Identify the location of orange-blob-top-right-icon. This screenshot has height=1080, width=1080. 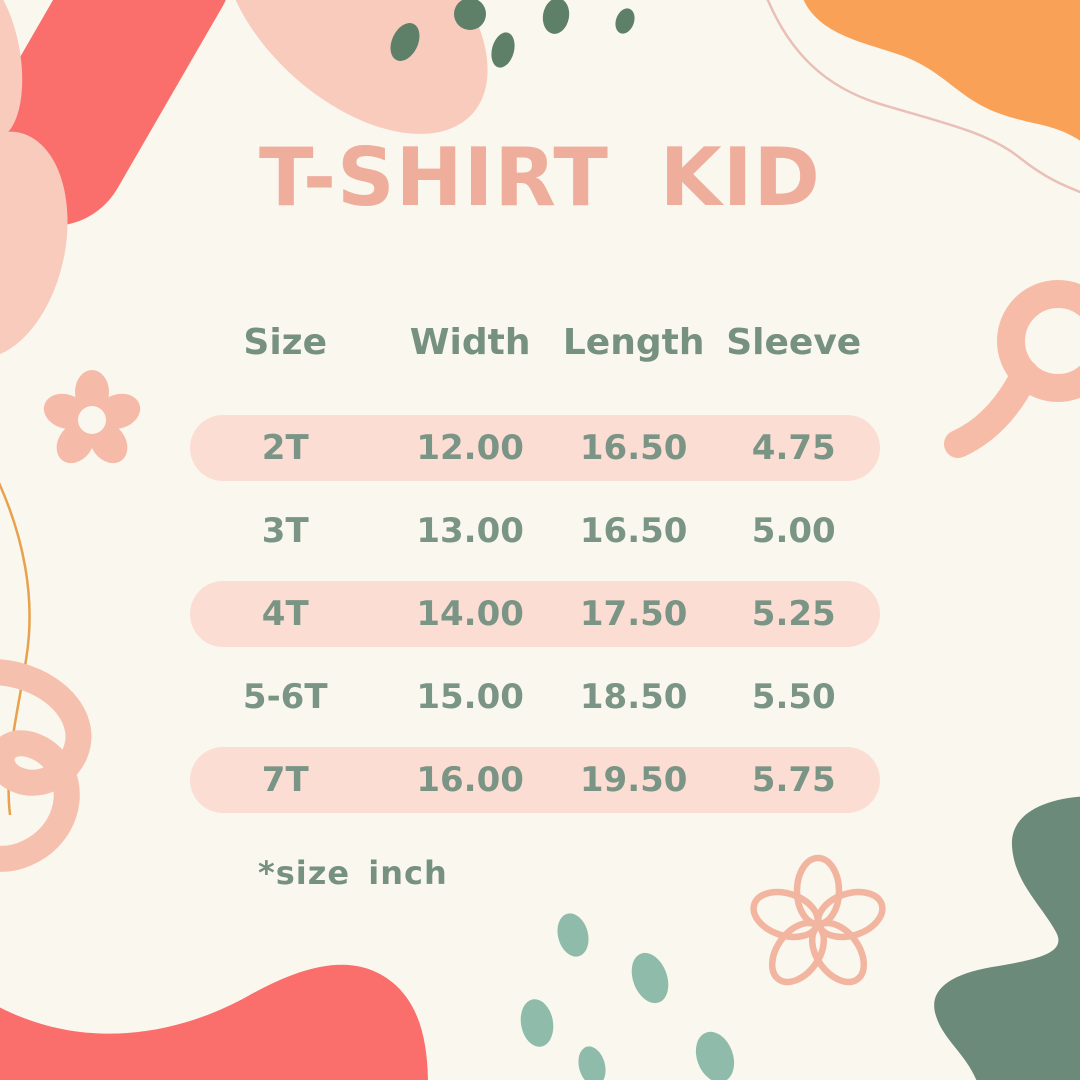
(941, 70).